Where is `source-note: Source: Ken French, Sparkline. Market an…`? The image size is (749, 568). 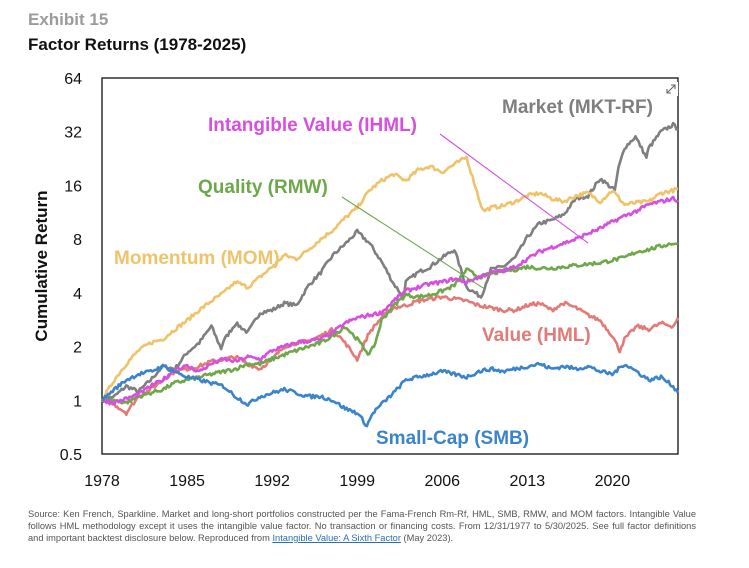 source-note: Source: Ken French, Sparkline. Market an… is located at coordinates (362, 526).